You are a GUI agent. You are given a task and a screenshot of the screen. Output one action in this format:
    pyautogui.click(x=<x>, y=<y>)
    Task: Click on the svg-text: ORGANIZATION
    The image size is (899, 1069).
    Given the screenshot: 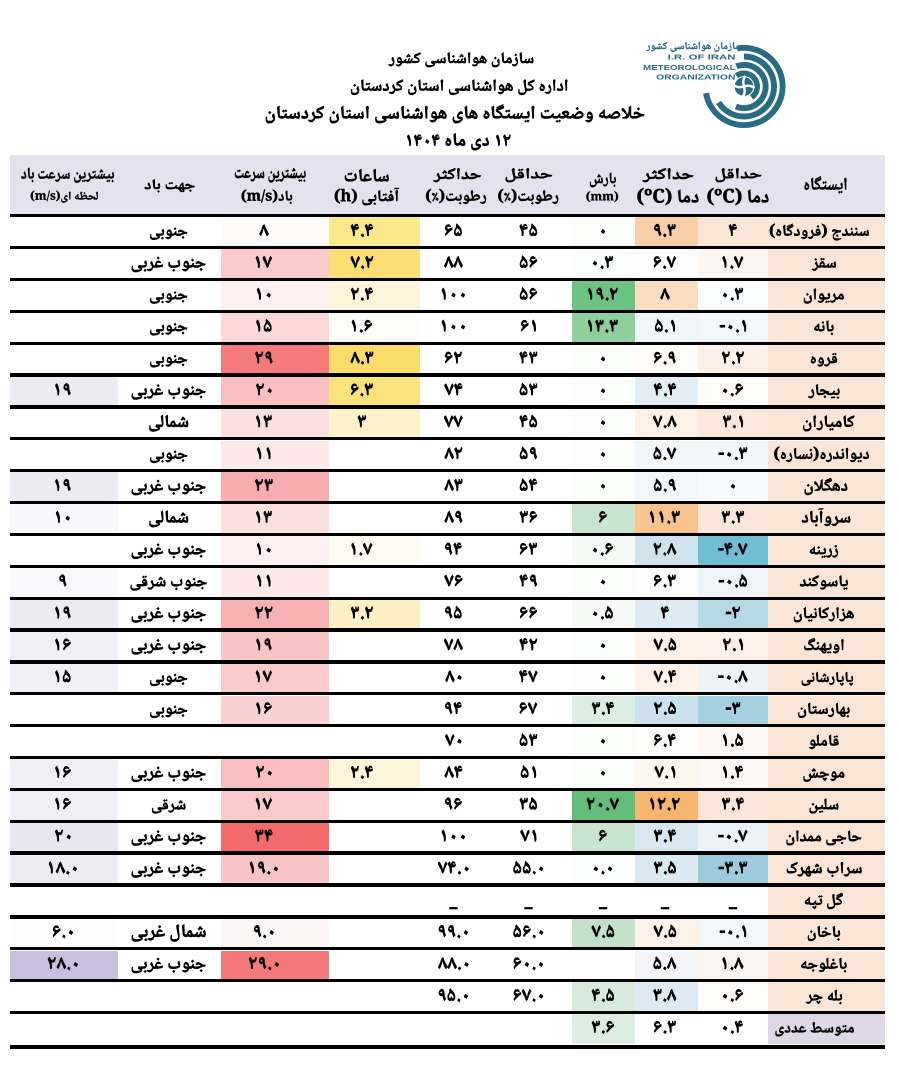 What is the action you would take?
    pyautogui.click(x=695, y=76)
    